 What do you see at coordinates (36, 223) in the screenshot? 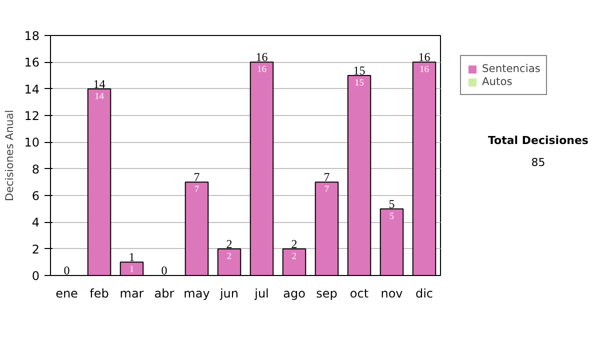
I see `y-tick-label: 4` at bounding box center [36, 223].